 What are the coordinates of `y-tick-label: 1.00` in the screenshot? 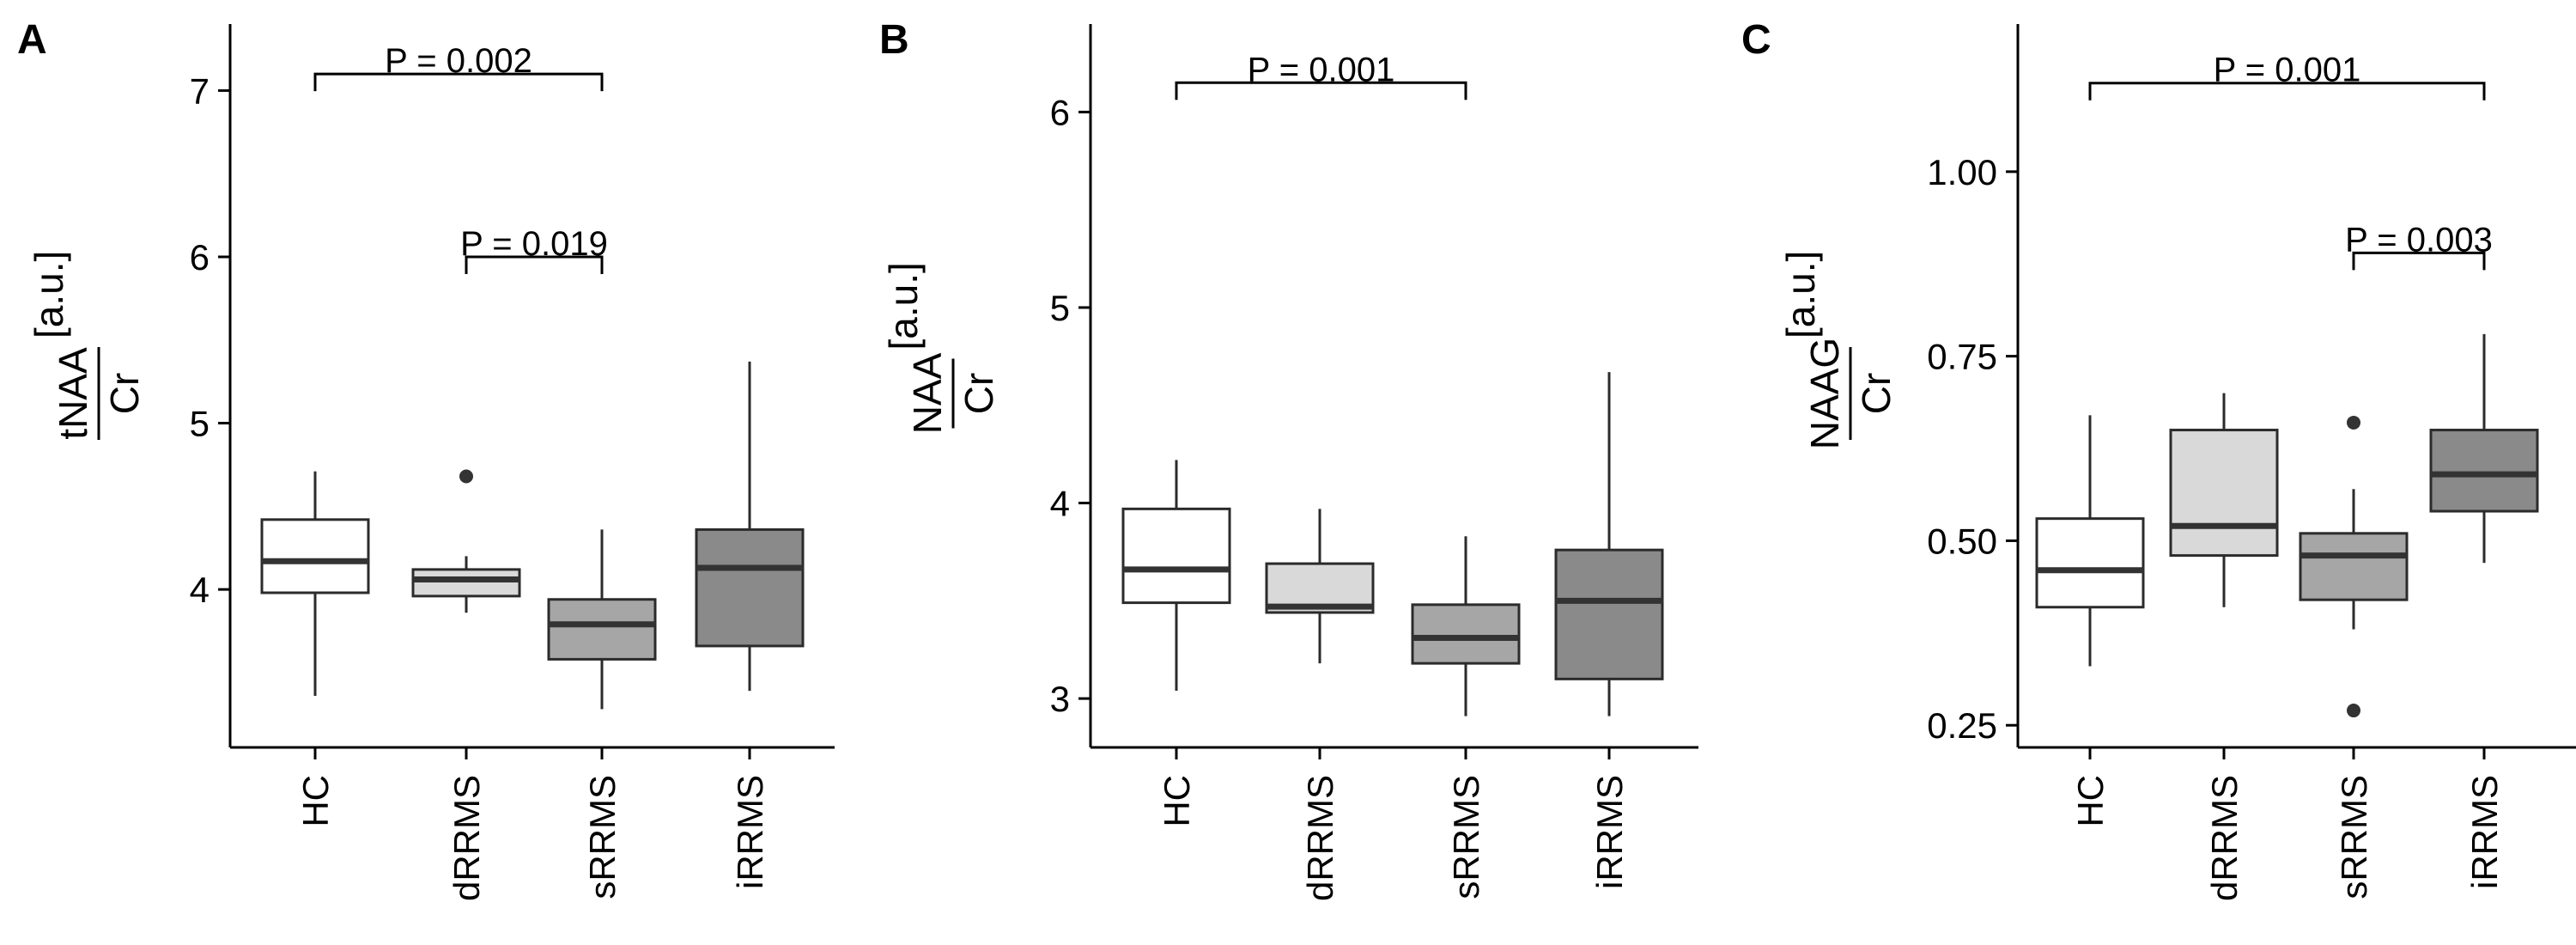 It's located at (1962, 172).